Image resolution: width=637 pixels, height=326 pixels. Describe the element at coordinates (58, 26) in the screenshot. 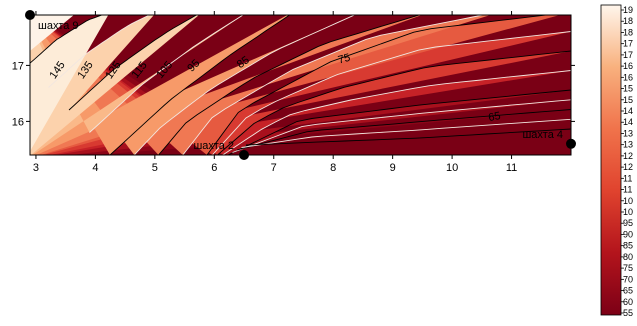

I see `mine-point-label: шахта 9` at that location.